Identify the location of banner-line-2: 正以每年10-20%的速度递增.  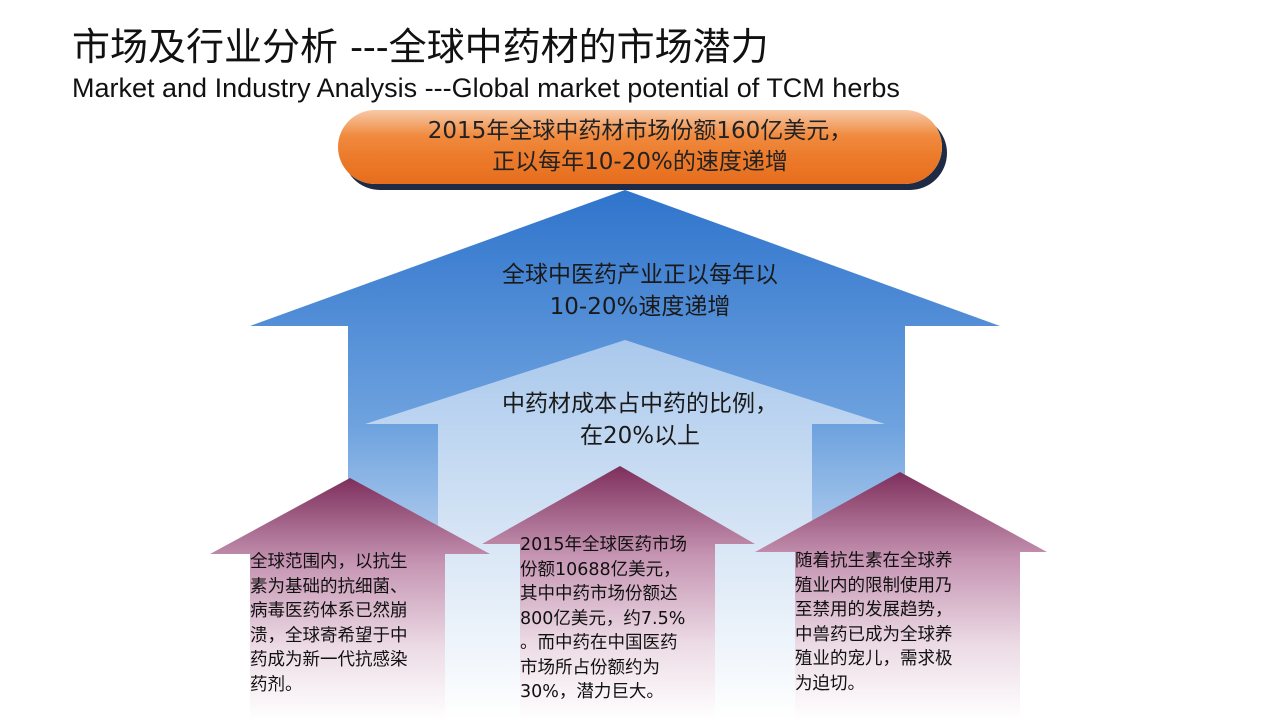
(640, 162).